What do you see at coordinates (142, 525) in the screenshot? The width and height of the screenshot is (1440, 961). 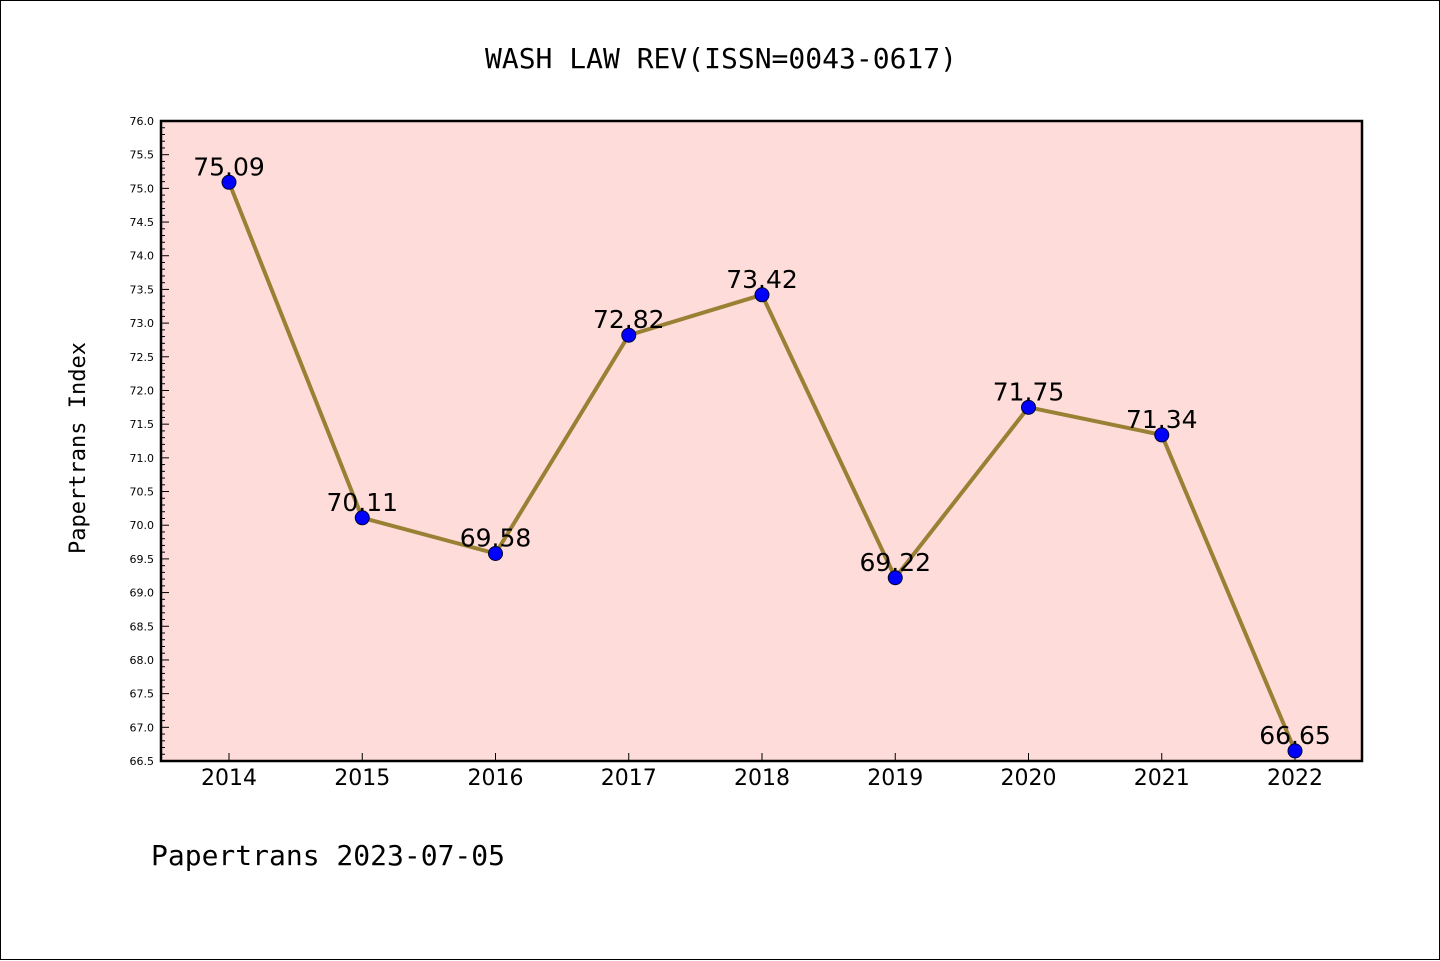 I see `y-tick-label: 70.0` at bounding box center [142, 525].